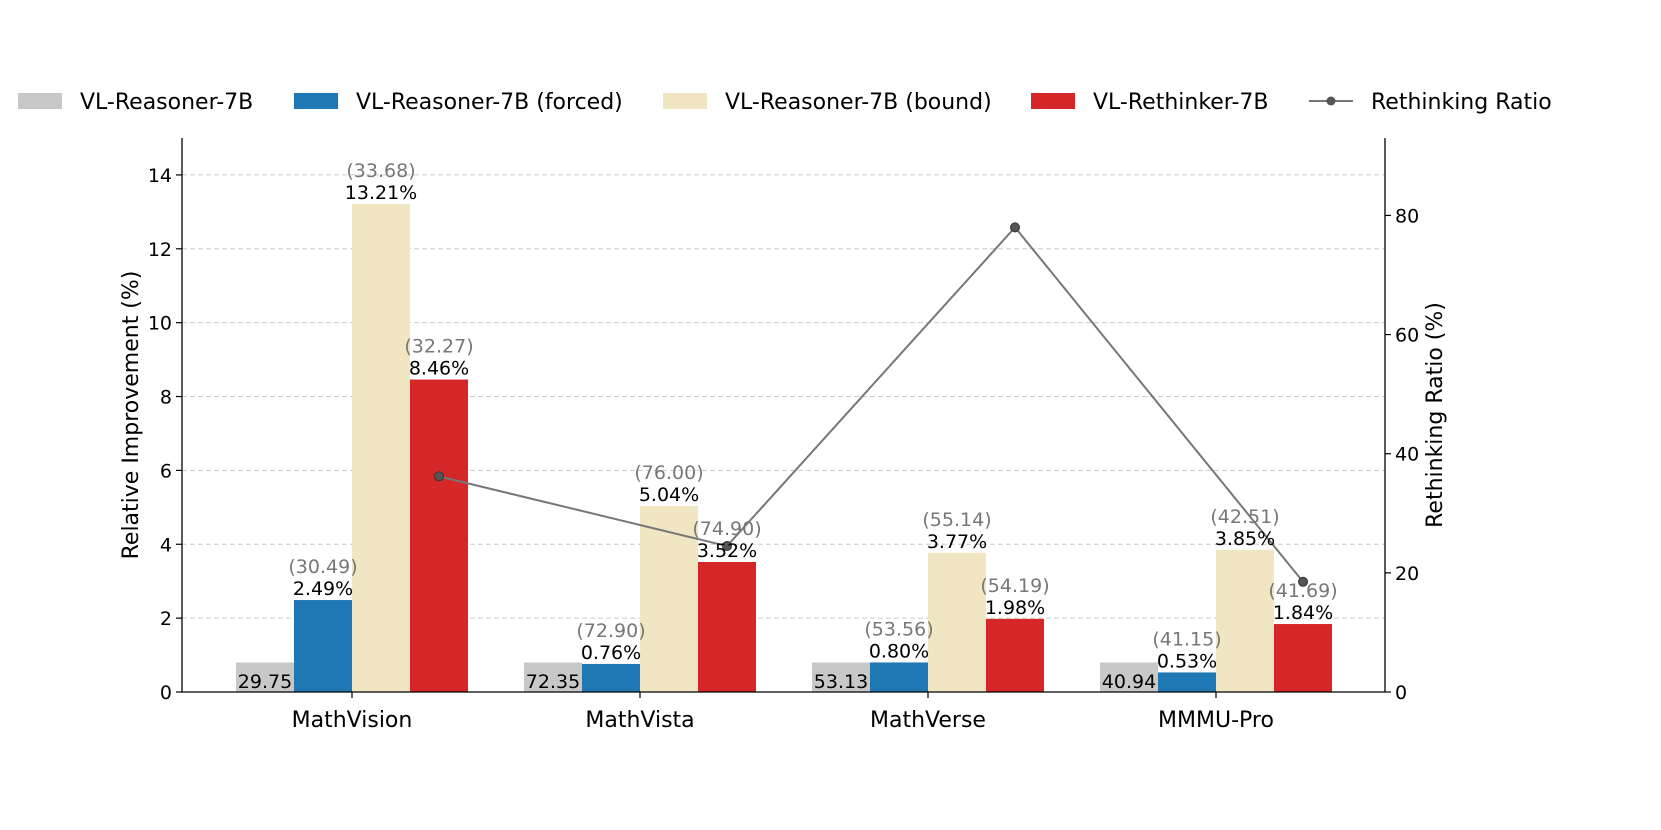  What do you see at coordinates (166, 619) in the screenshot?
I see `y-tick-label: 2` at bounding box center [166, 619].